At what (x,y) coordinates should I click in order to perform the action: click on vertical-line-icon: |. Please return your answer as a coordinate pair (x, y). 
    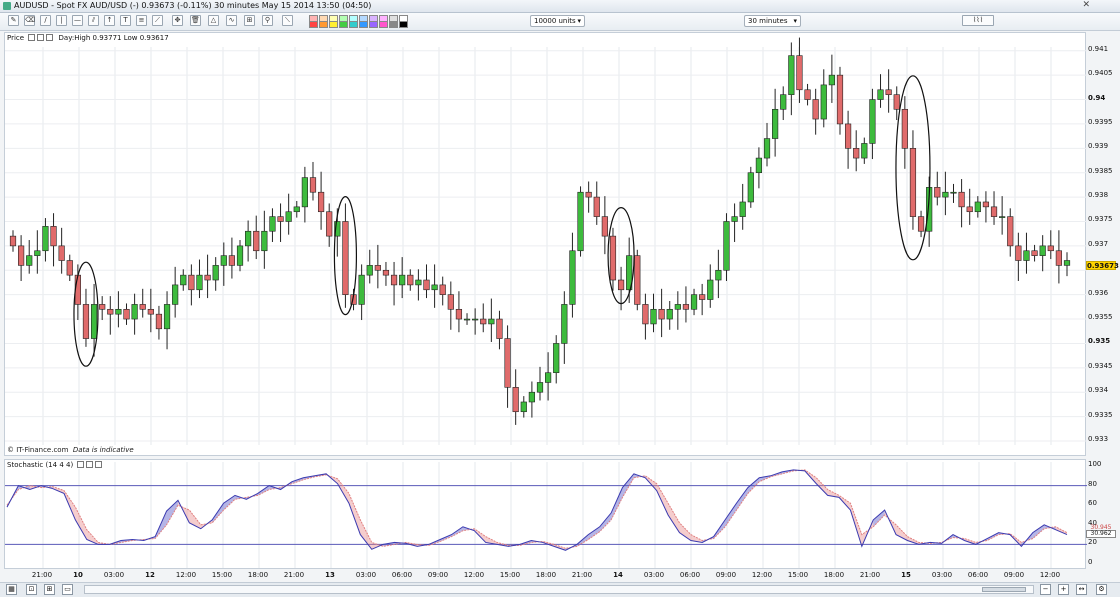
    Looking at the image, I should click on (61, 20).